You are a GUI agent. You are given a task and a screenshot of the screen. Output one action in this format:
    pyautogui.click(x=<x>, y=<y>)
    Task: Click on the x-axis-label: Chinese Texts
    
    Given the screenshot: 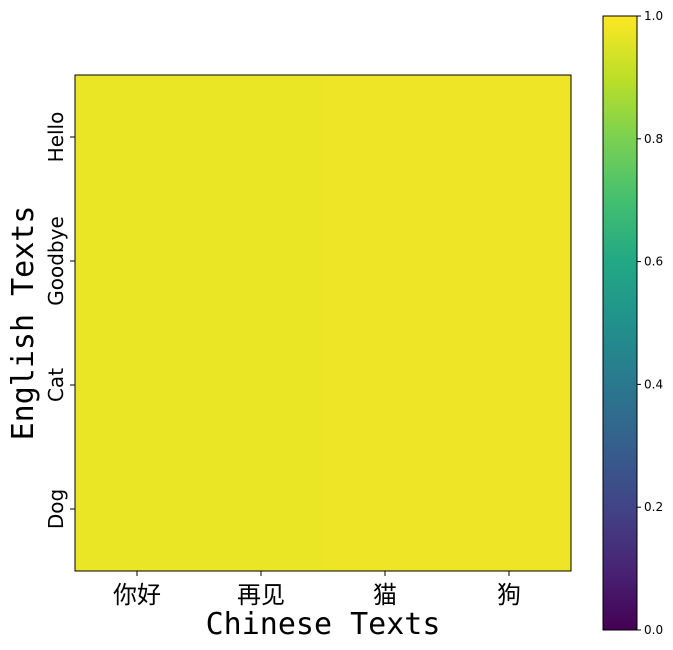 What is the action you would take?
    pyautogui.click(x=323, y=624)
    